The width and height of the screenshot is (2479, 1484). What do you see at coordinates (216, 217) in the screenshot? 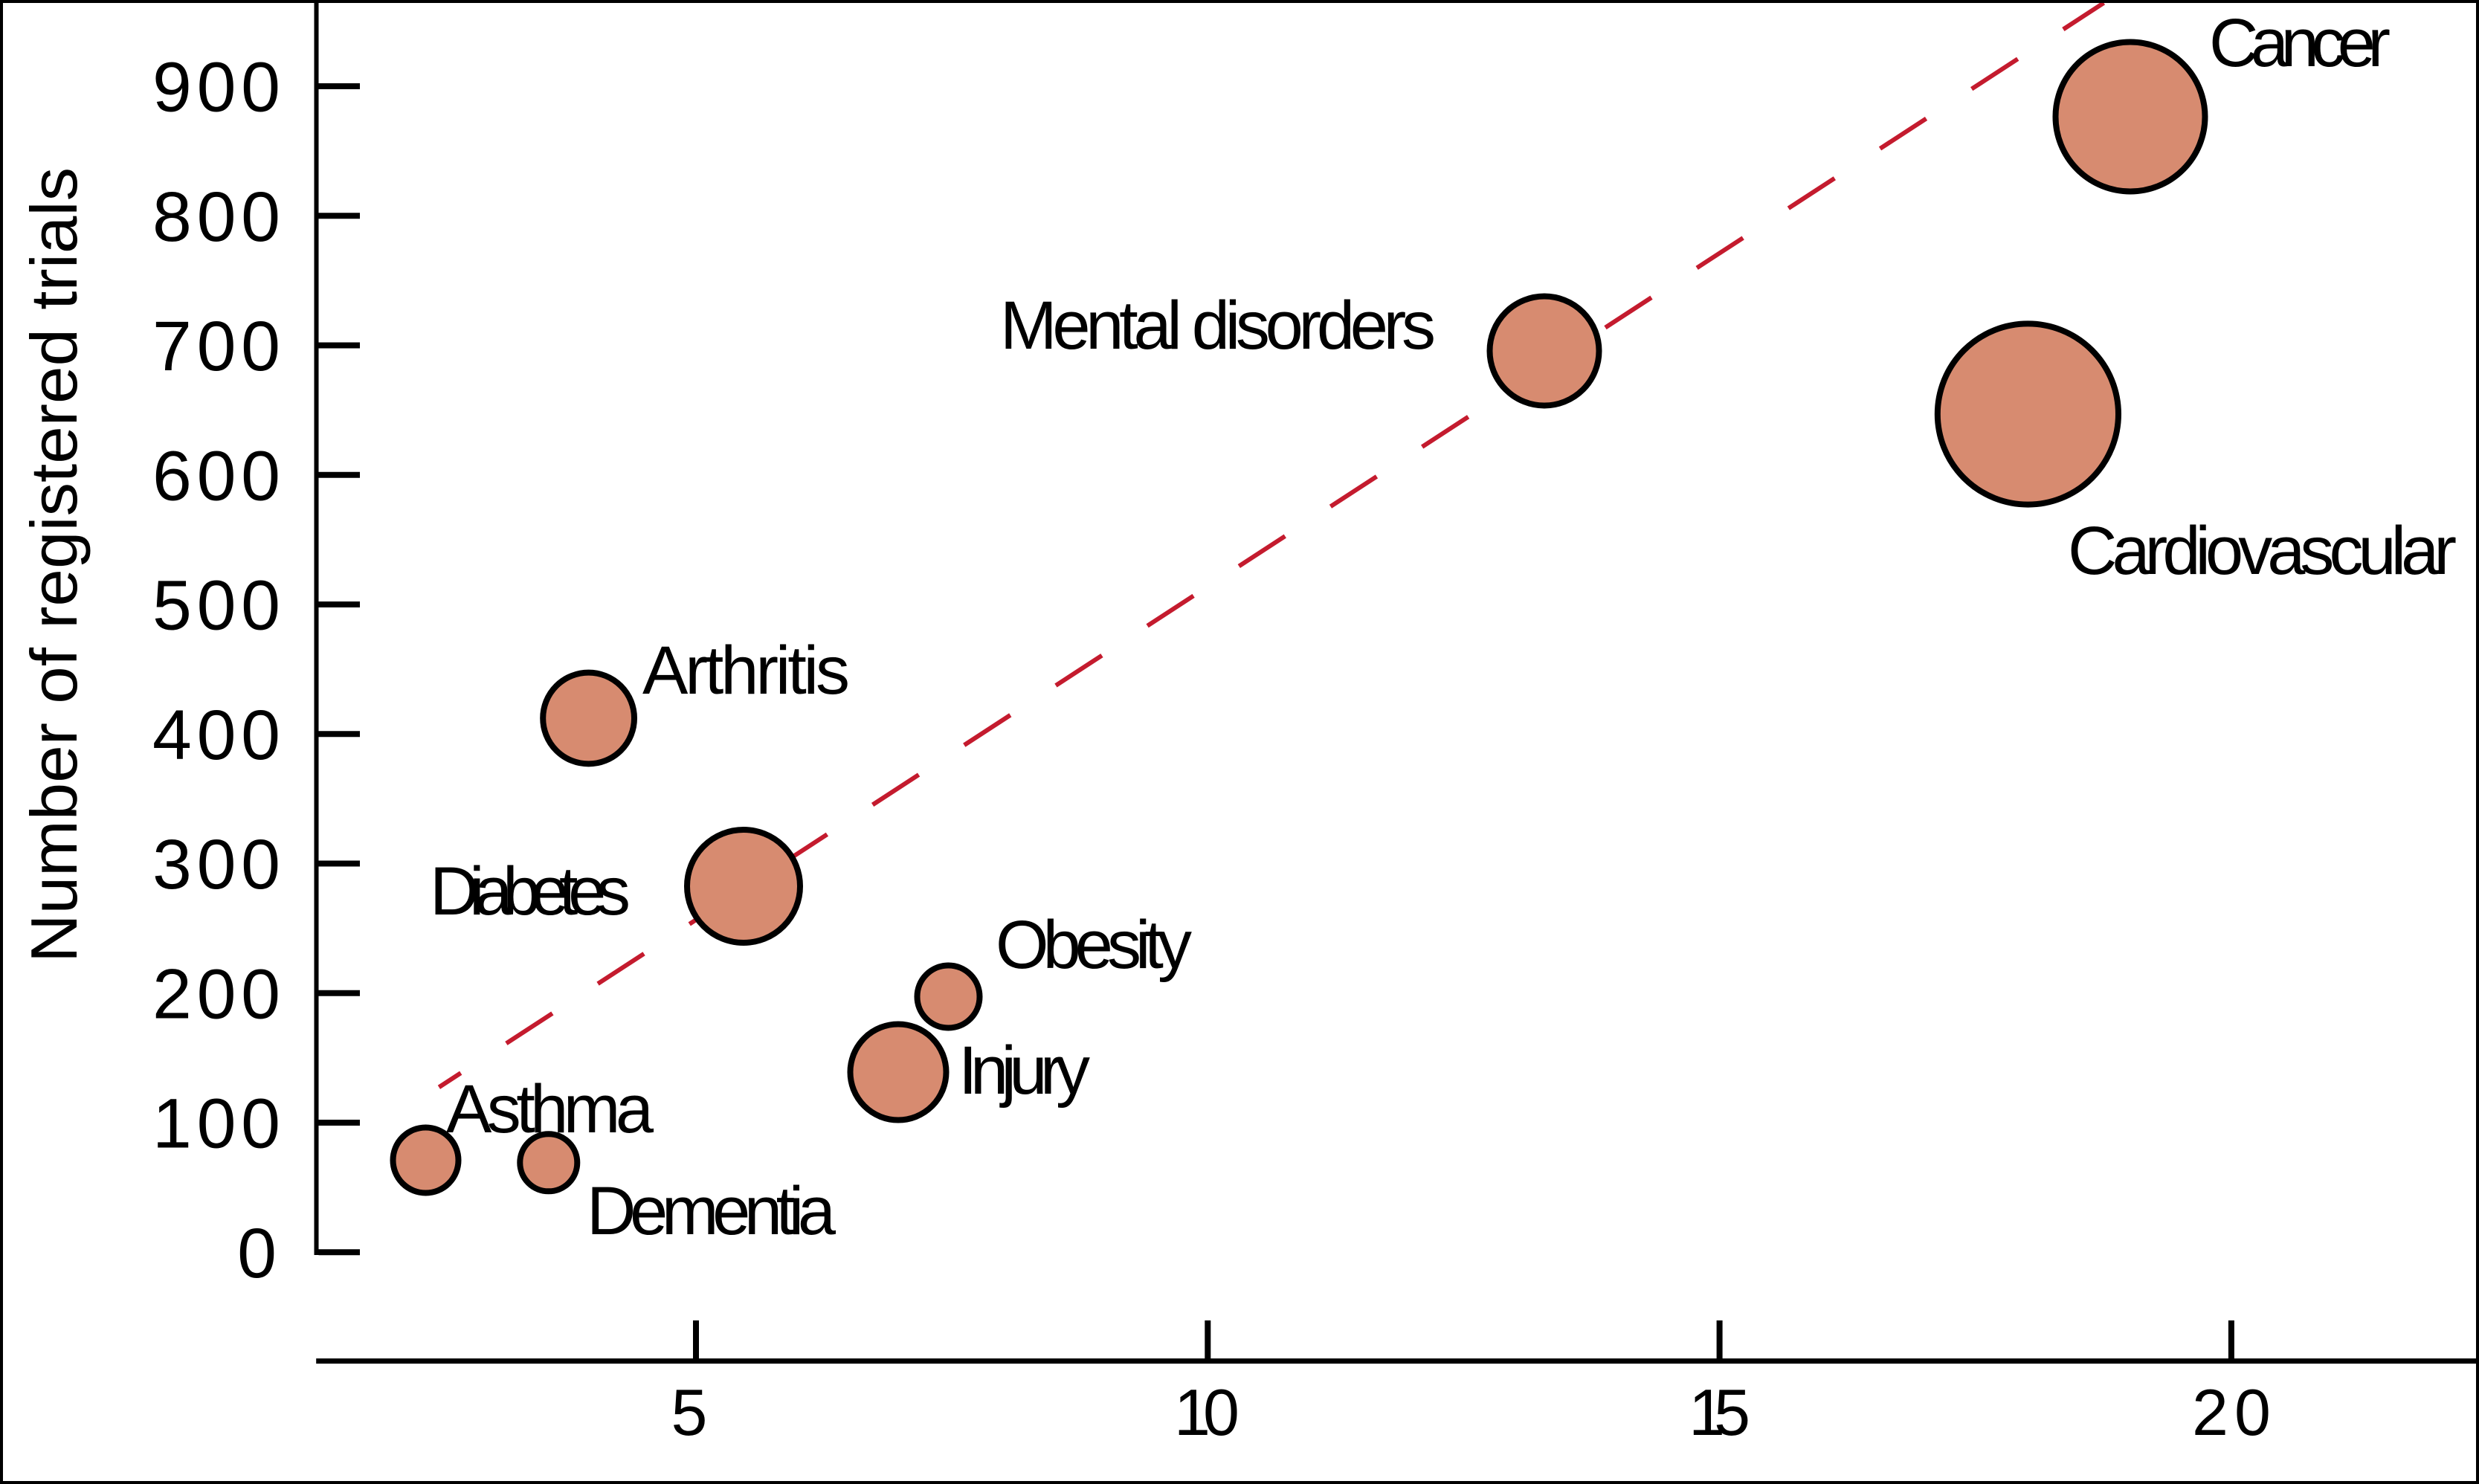
I see `svg-text: 800` at bounding box center [216, 217].